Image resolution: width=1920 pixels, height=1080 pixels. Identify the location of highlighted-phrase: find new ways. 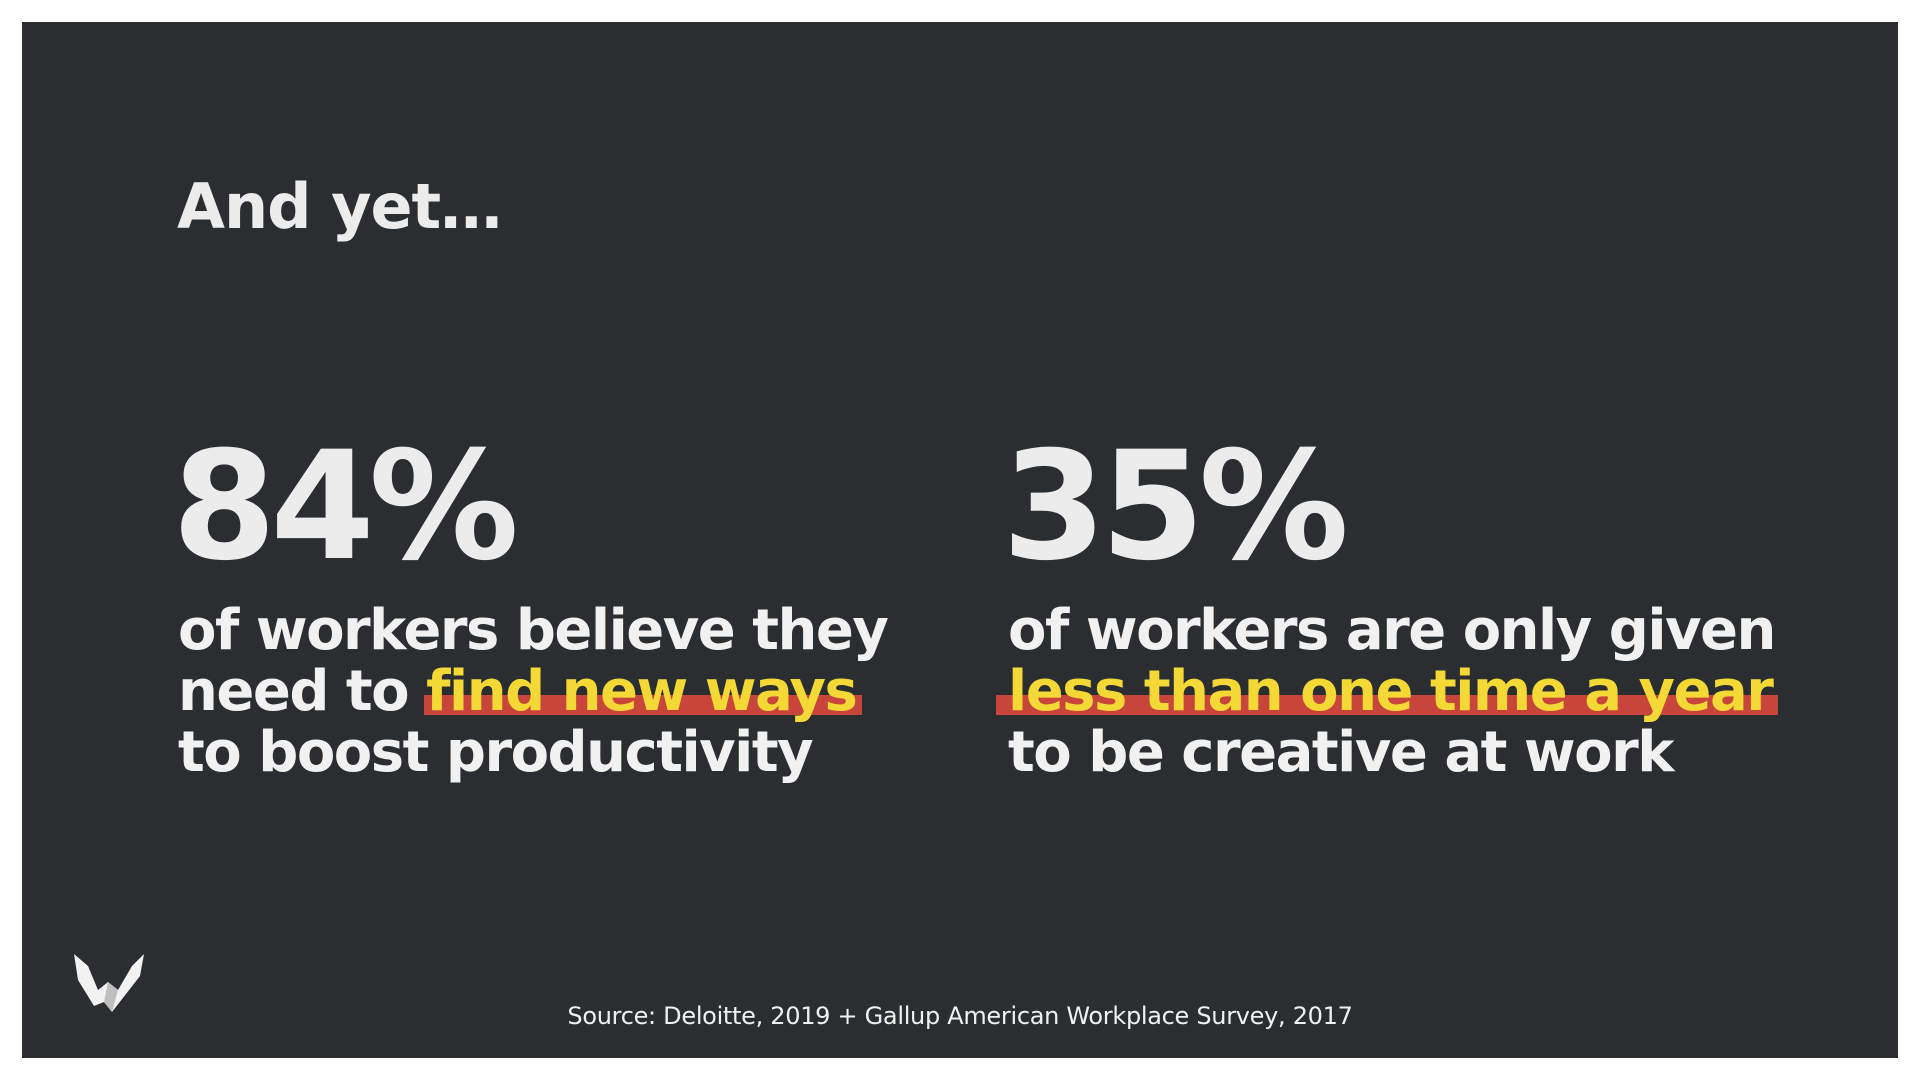
(643, 691).